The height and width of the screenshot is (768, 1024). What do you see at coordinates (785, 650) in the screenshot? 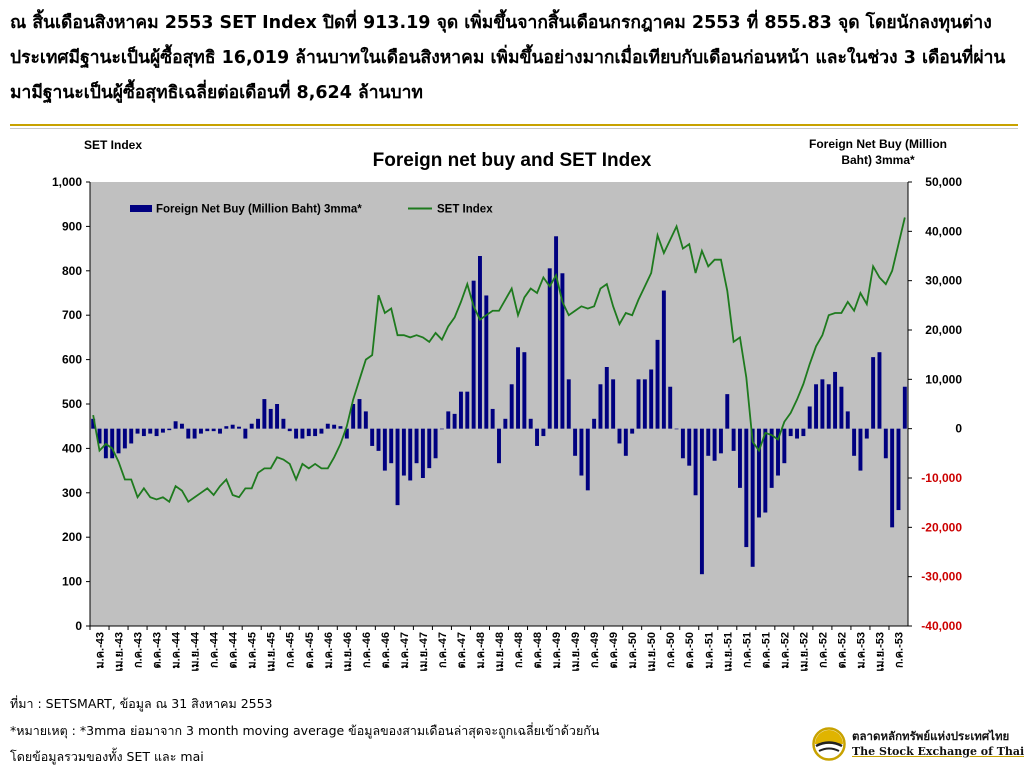
I see `x-tick-label: ม.ค.-52` at bounding box center [785, 650].